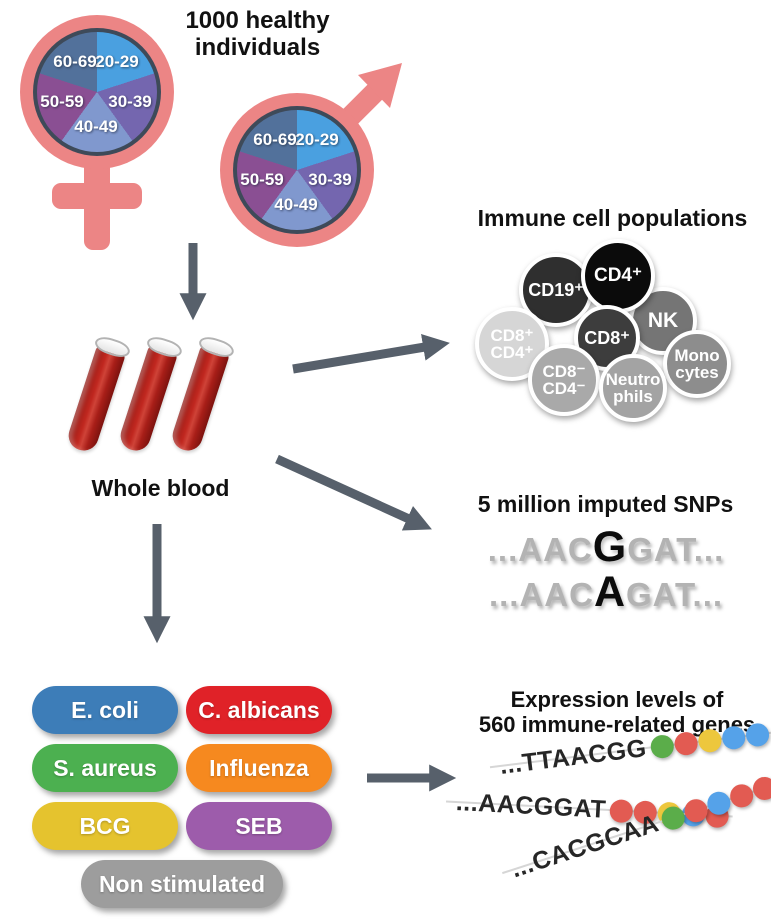  I want to click on snps-title: 5 million imputed SNPs, so click(605, 504).